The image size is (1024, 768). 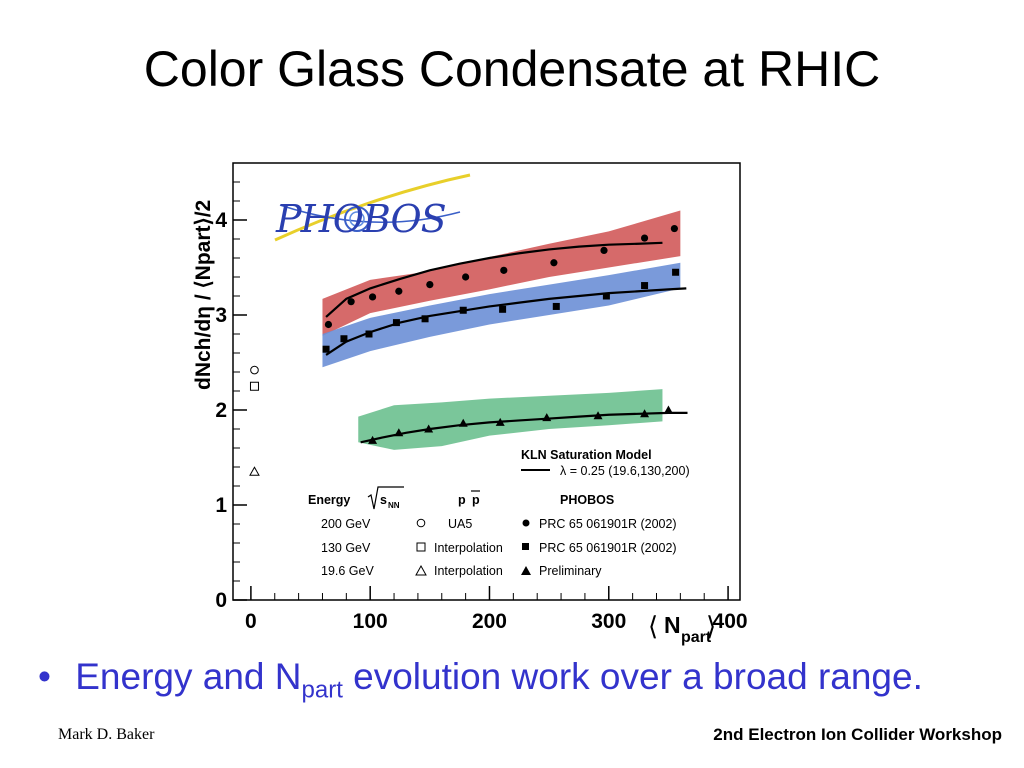 What do you see at coordinates (608, 548) in the screenshot?
I see `legend-phobos-130: PRC 65 061901R (2002)` at bounding box center [608, 548].